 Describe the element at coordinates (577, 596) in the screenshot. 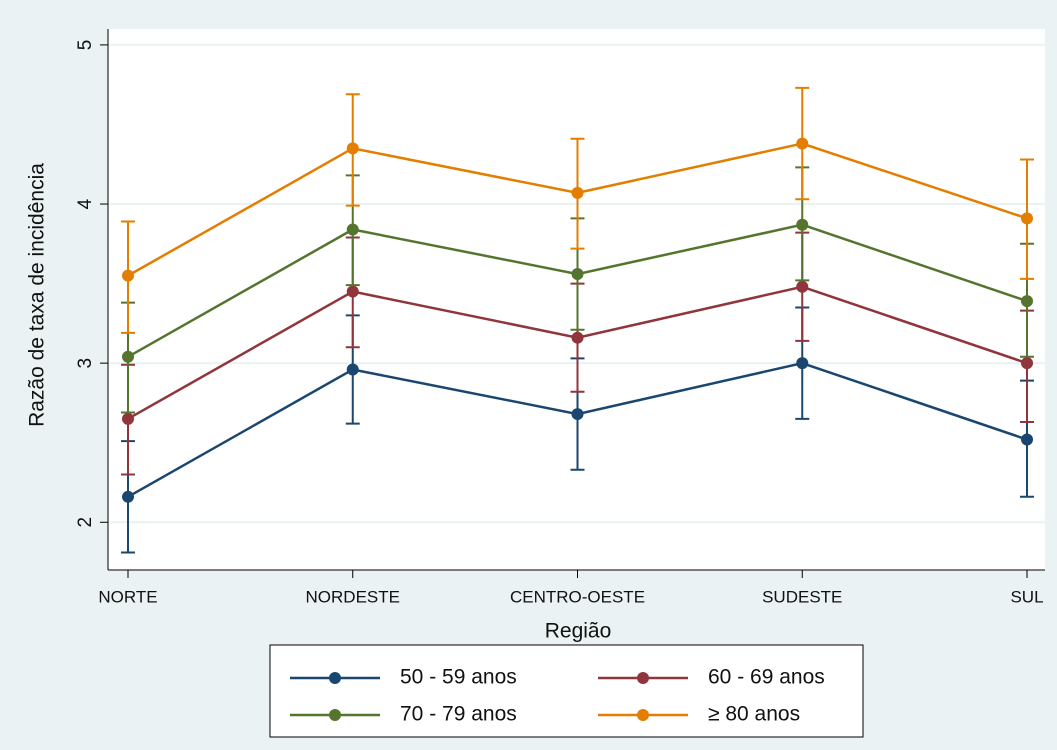

I see `x-tick-label: CENTRO-OESTE` at that location.